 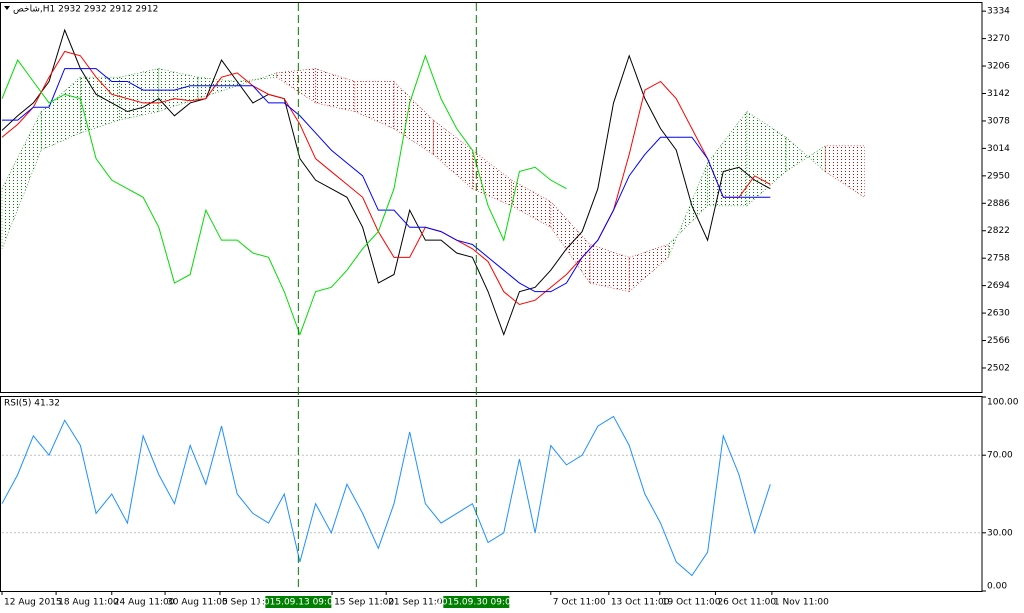 I want to click on y-tick-label: 3206, so click(x=998, y=67).